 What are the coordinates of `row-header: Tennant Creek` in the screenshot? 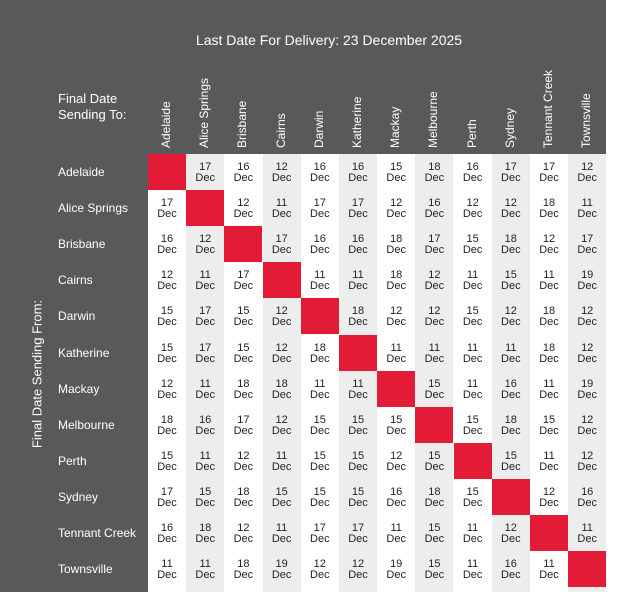 It's located at (97, 533).